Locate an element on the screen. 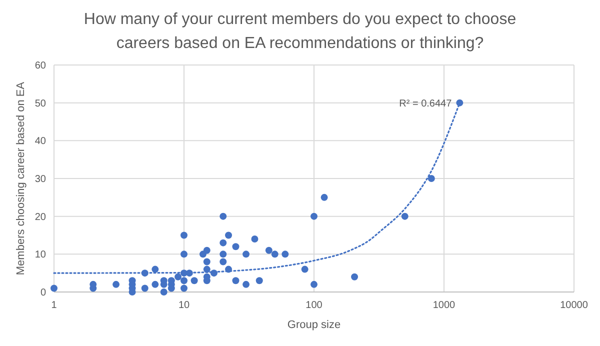 Image resolution: width=600 pixels, height=346 pixels. x-tick-label: 100 is located at coordinates (314, 305).